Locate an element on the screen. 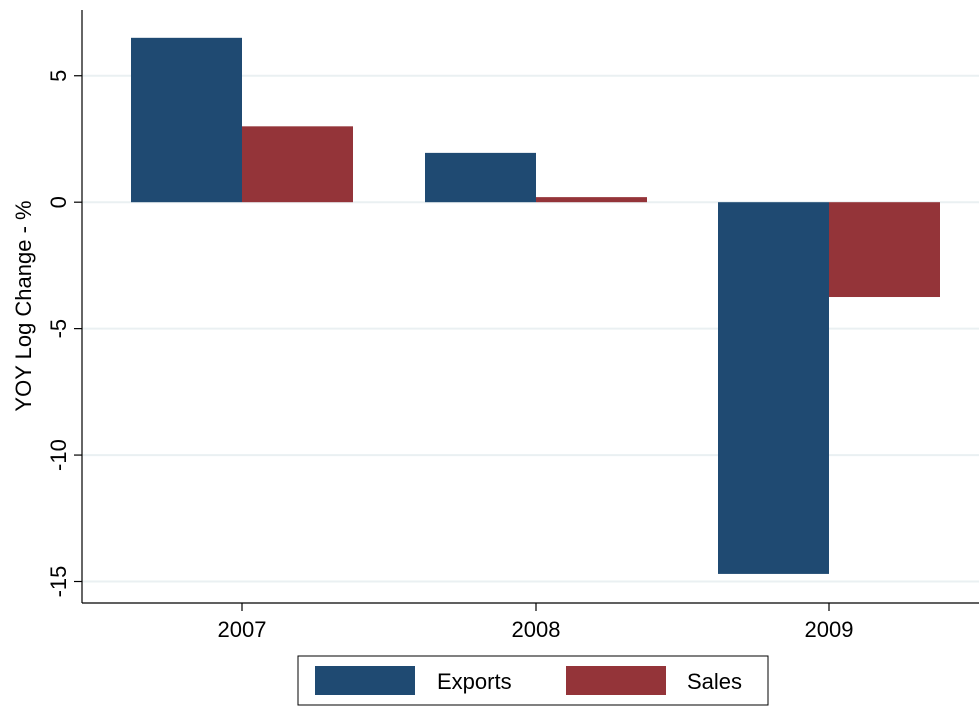 This screenshot has width=979, height=706. x-tick-label: 2007 is located at coordinates (242, 629).